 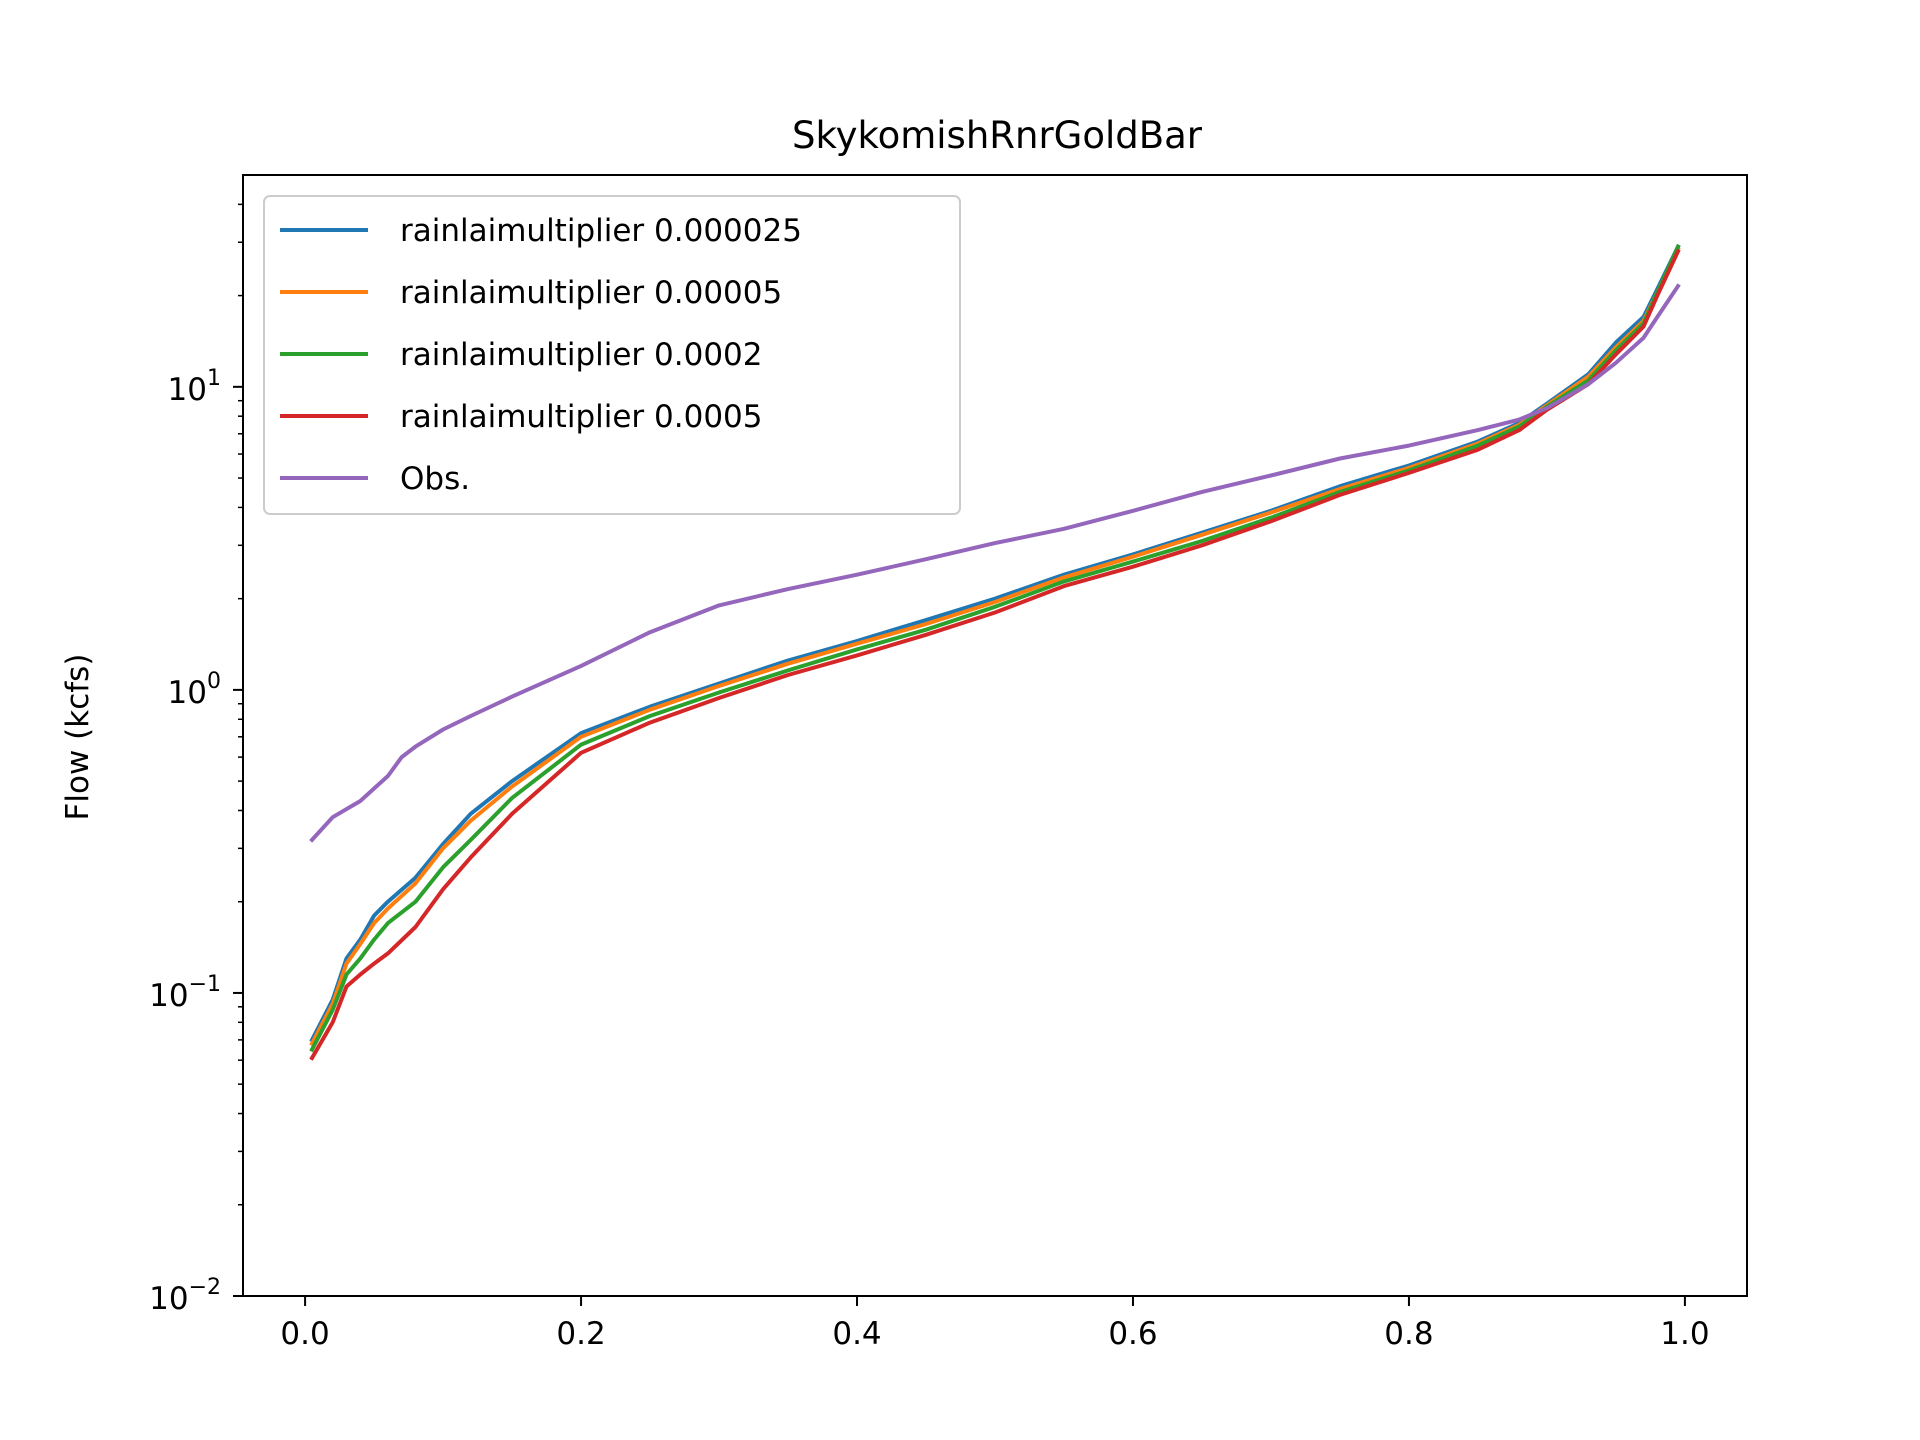 I want to click on legend-label: rainlaimultiplier 0.00005, so click(x=591, y=293).